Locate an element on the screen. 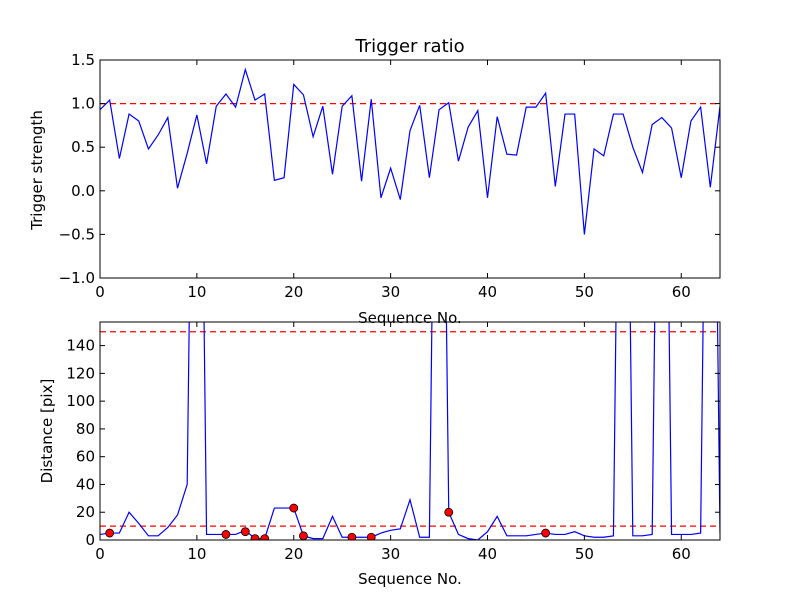 This screenshot has width=800, height=600. y-tick-label: −1.0 is located at coordinates (77, 278).